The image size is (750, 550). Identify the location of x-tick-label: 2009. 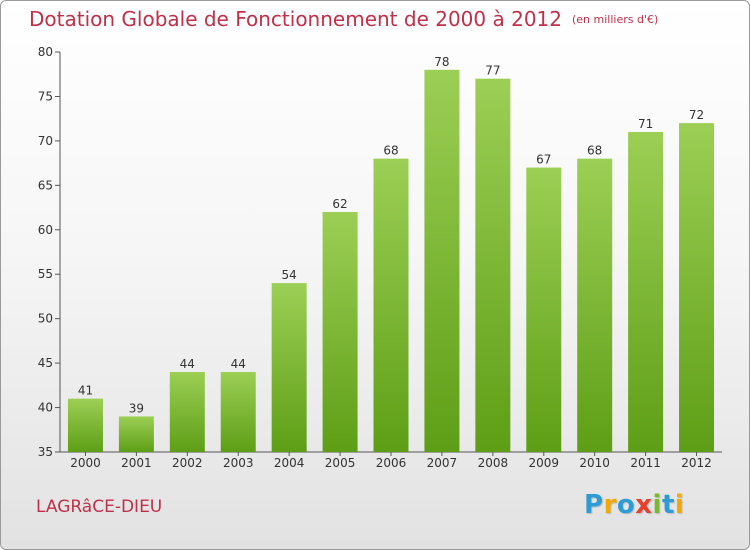
(543, 463).